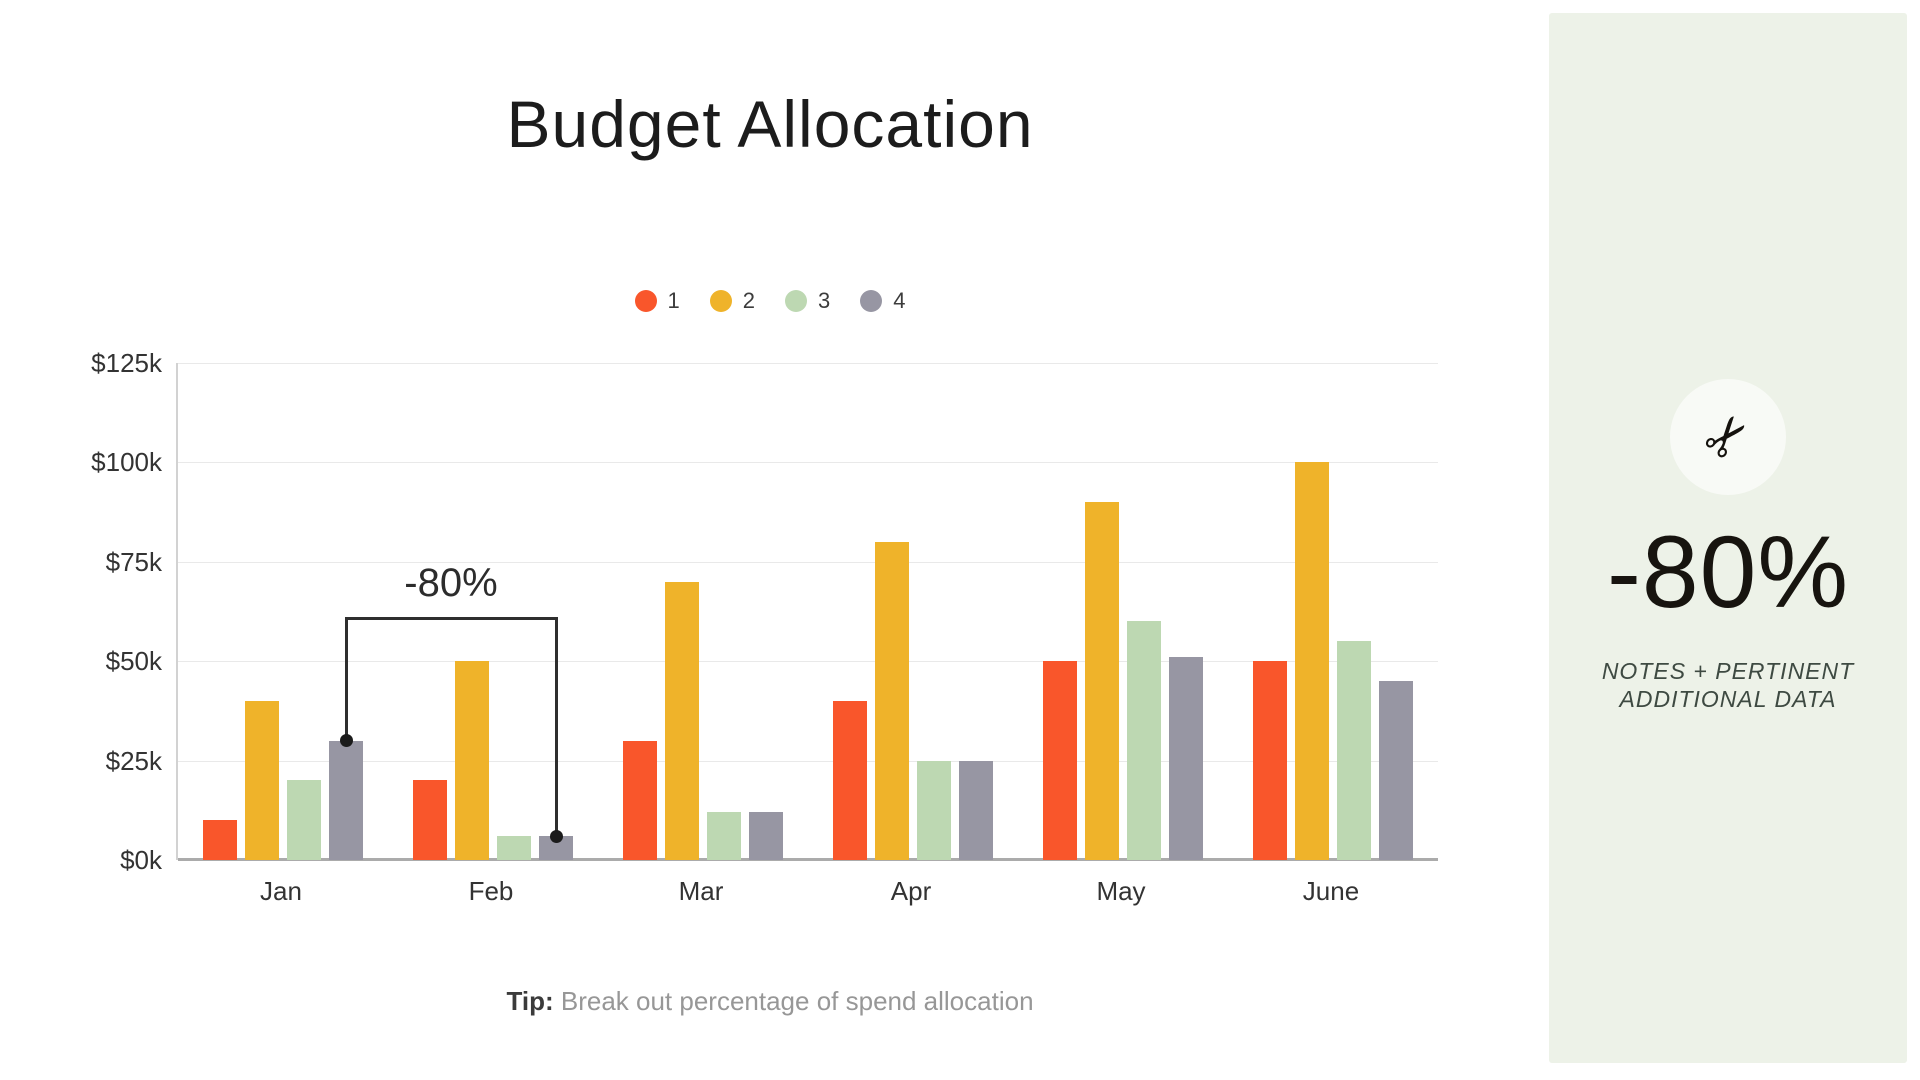  I want to click on bar-jan-series2, so click(262, 780).